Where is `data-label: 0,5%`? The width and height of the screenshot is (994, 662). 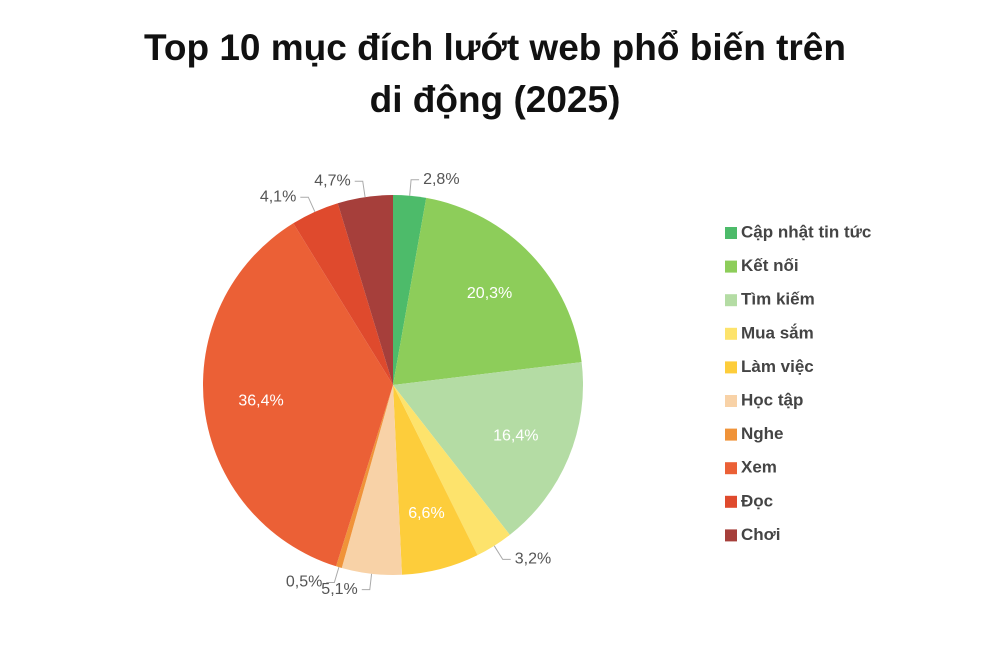 data-label: 0,5% is located at coordinates (304, 582).